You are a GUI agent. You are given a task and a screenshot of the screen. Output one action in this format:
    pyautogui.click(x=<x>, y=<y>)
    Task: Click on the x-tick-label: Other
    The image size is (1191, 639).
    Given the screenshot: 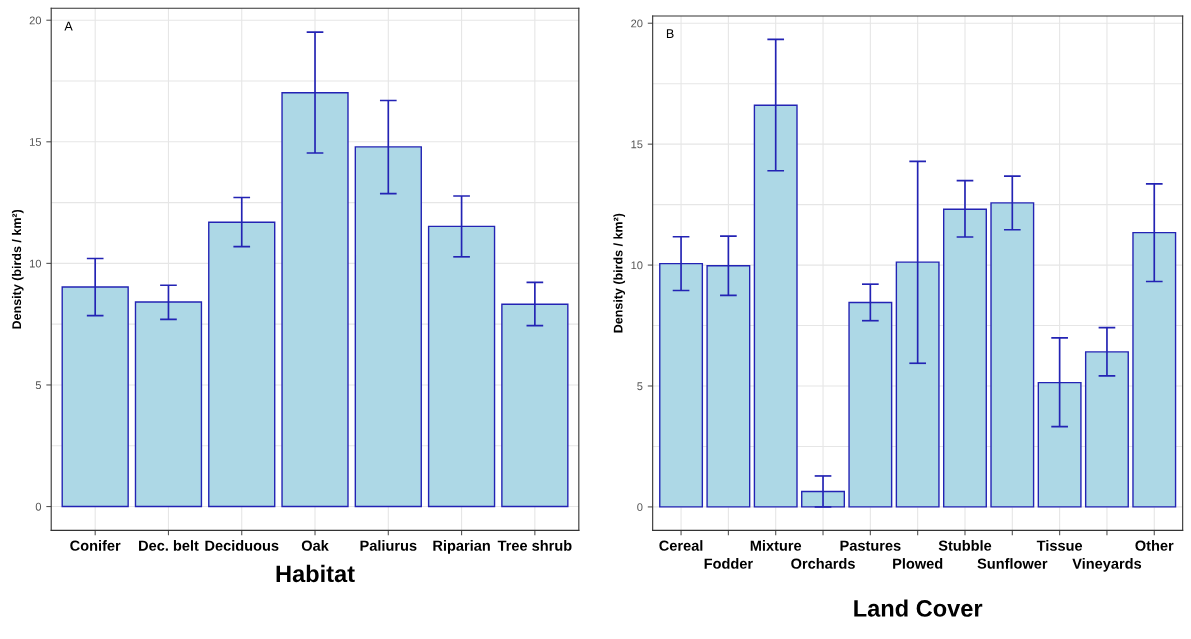 What is the action you would take?
    pyautogui.click(x=1154, y=545)
    